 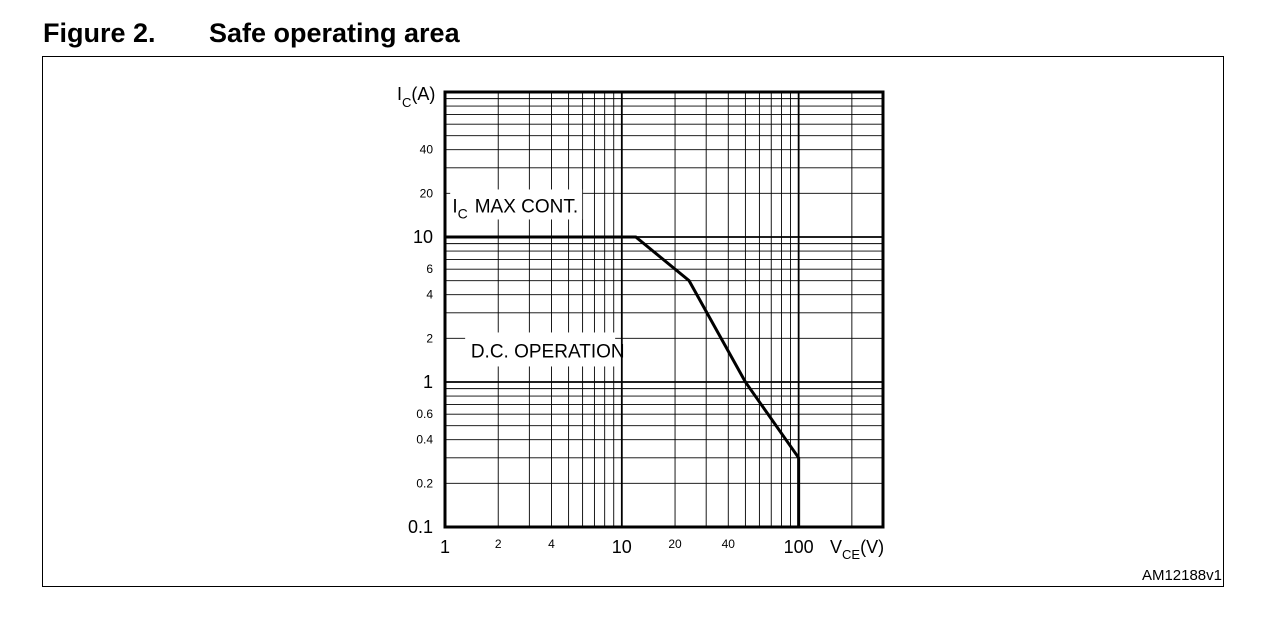 I want to click on x-tick-label: 100, so click(x=799, y=547).